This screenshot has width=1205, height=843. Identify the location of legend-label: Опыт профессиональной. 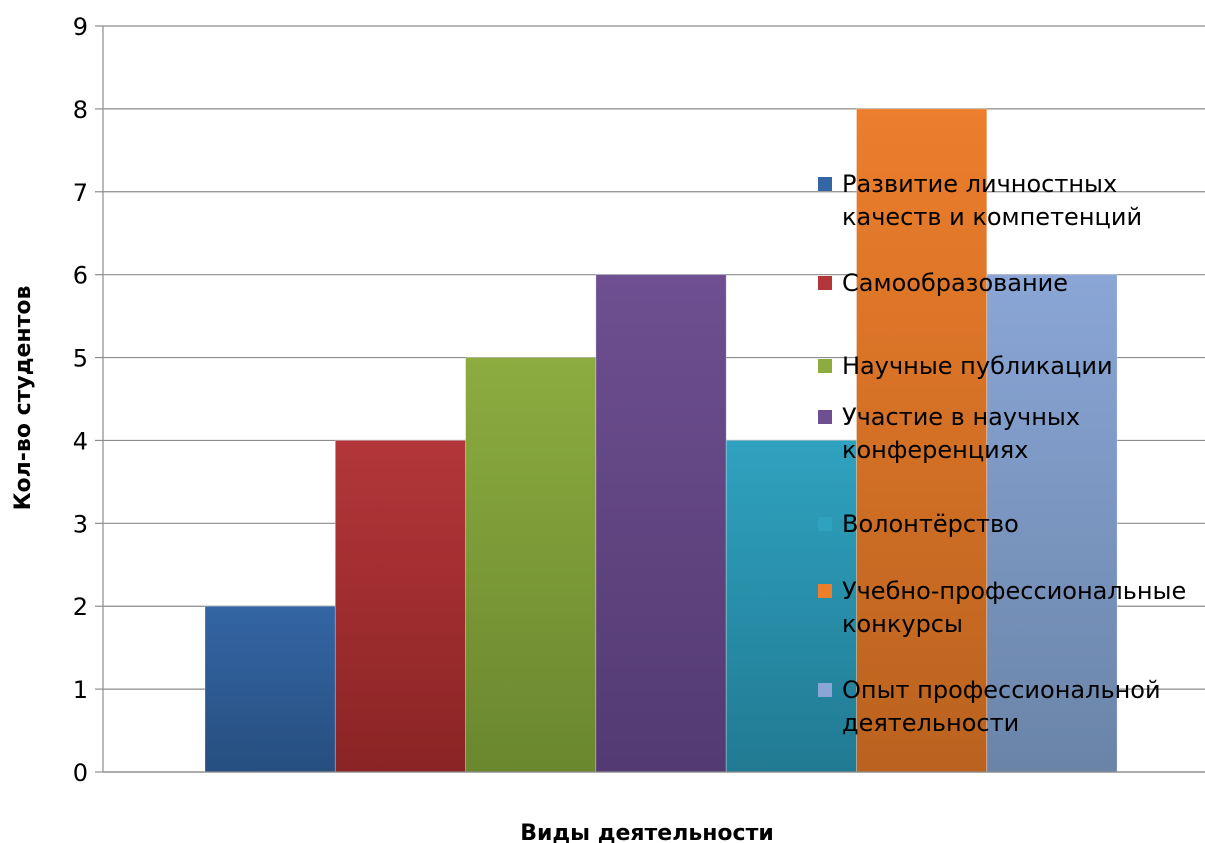
(1001, 690).